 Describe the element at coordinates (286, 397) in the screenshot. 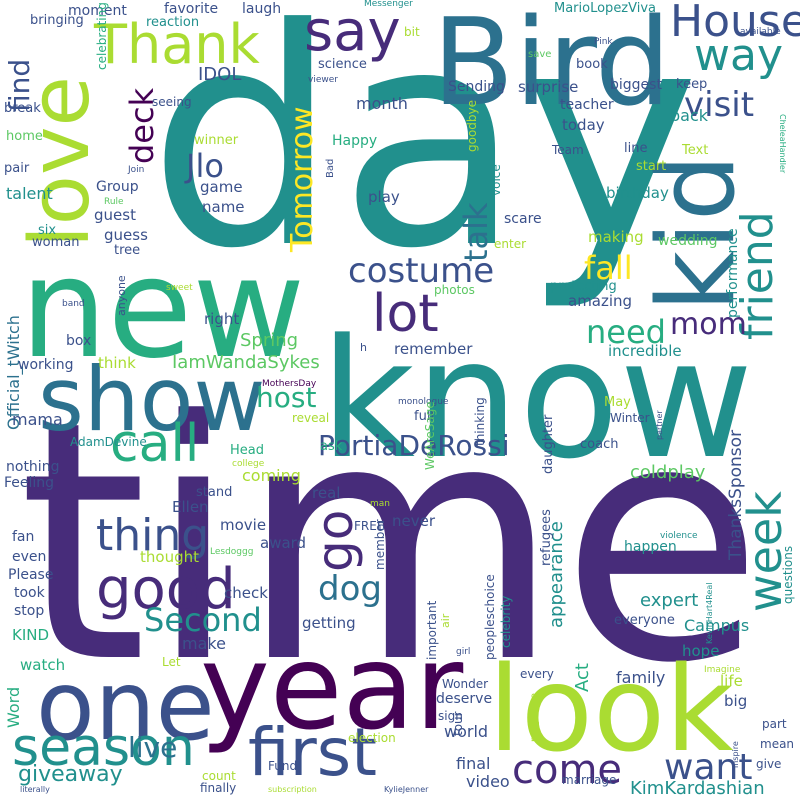

I see `word: host` at that location.